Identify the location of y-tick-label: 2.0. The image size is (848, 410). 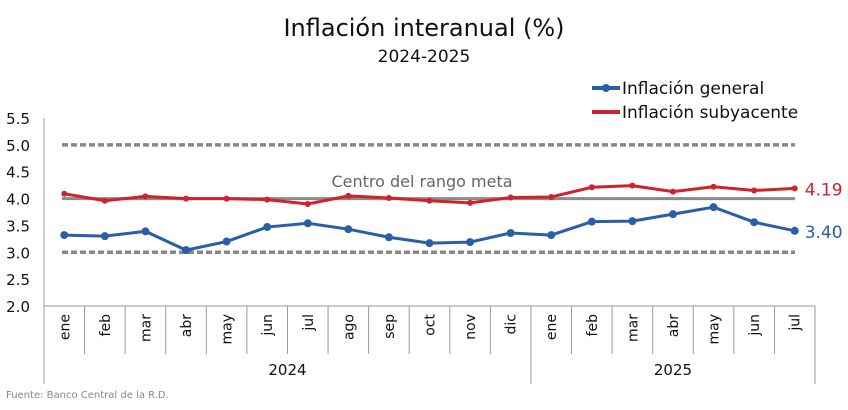
(18, 307).